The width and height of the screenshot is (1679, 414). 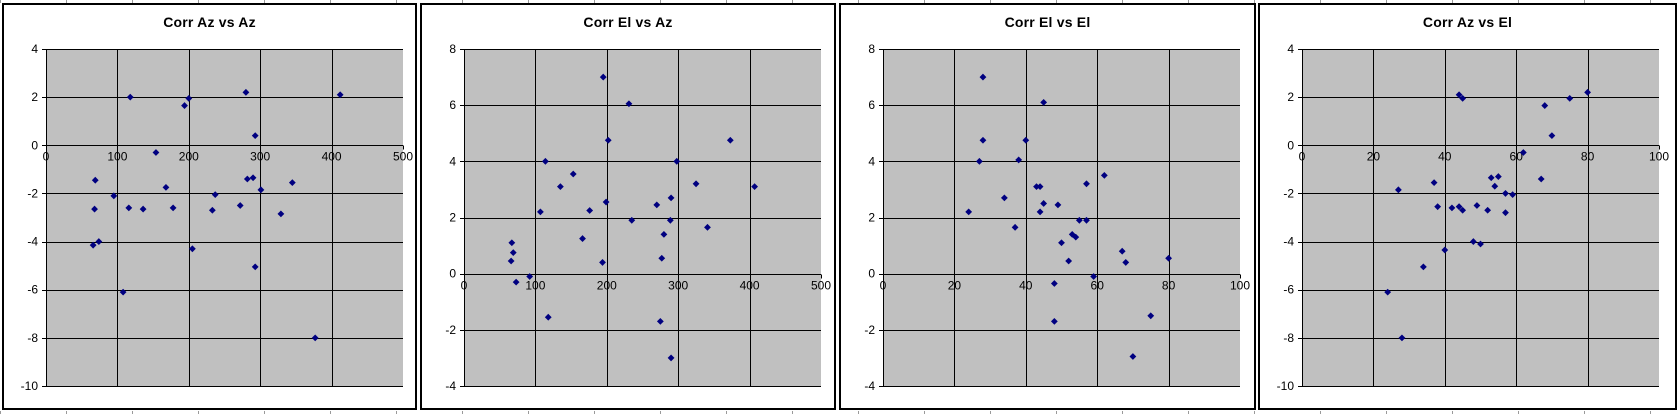 What do you see at coordinates (1288, 290) in the screenshot?
I see `svg-text: -6` at bounding box center [1288, 290].